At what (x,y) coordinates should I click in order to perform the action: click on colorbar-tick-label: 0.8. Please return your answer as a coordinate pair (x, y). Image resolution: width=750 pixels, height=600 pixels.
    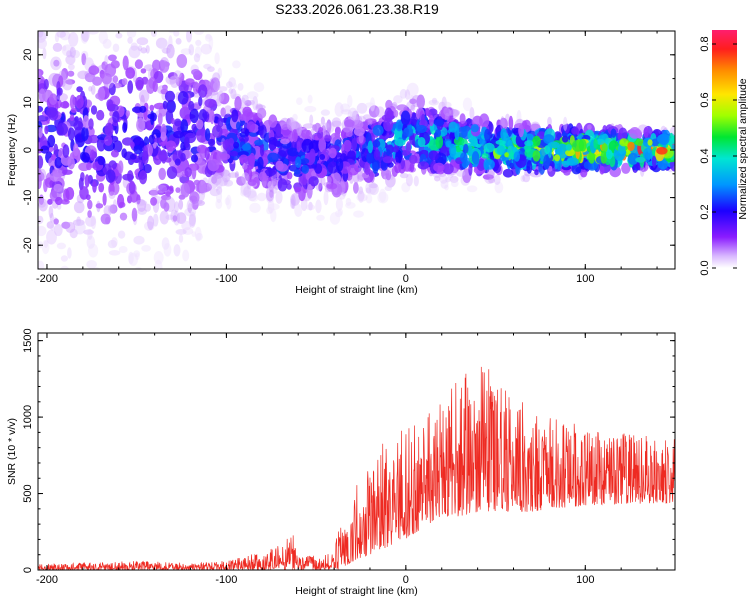
    Looking at the image, I should click on (705, 43).